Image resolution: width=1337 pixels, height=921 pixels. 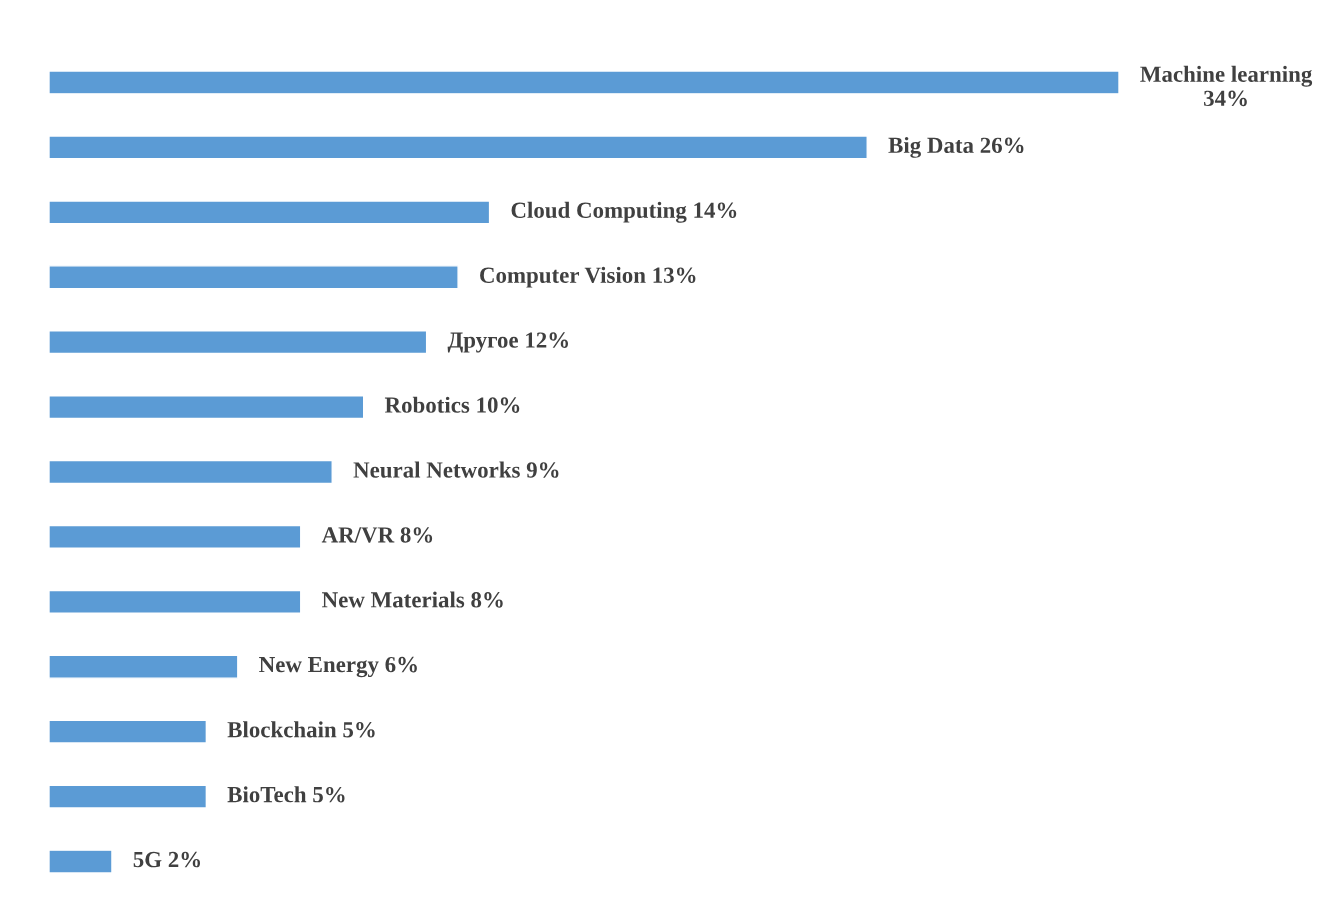 What do you see at coordinates (1226, 86) in the screenshot?
I see `data-label: Machine learning 34%` at bounding box center [1226, 86].